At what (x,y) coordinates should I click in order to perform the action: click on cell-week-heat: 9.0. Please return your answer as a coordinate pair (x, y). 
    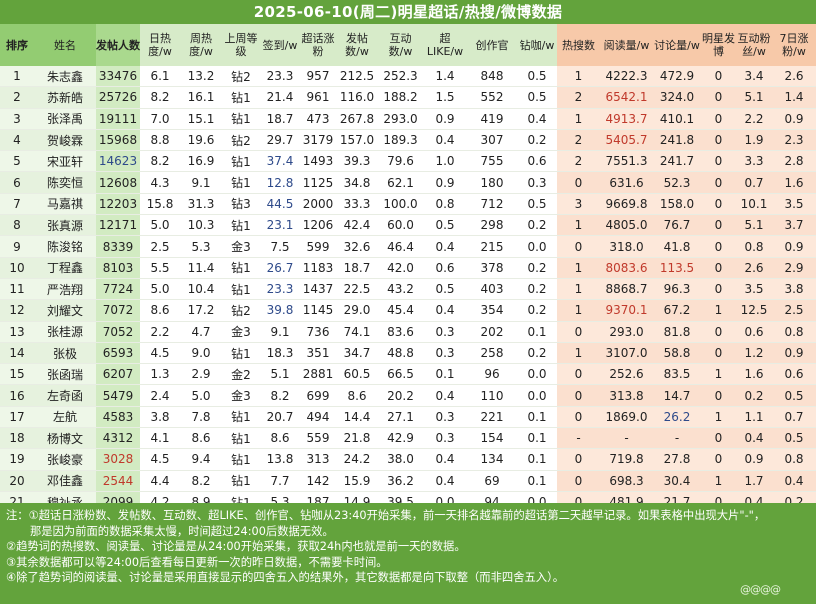
    Looking at the image, I should click on (201, 353).